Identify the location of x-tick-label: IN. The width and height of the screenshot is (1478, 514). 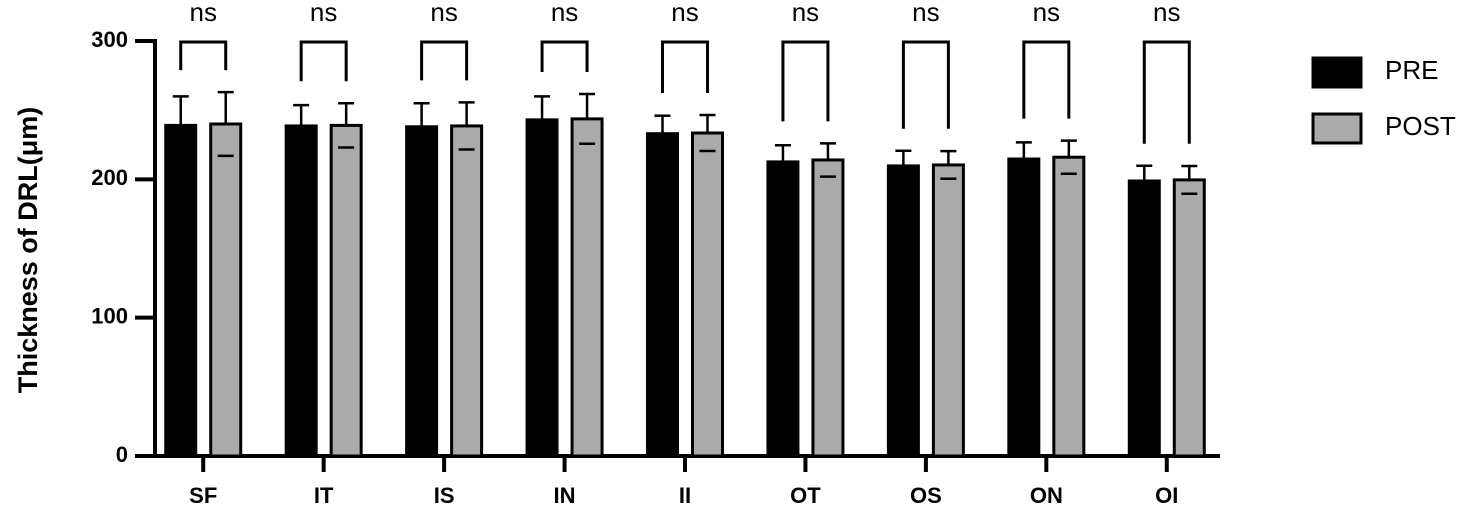
(565, 495).